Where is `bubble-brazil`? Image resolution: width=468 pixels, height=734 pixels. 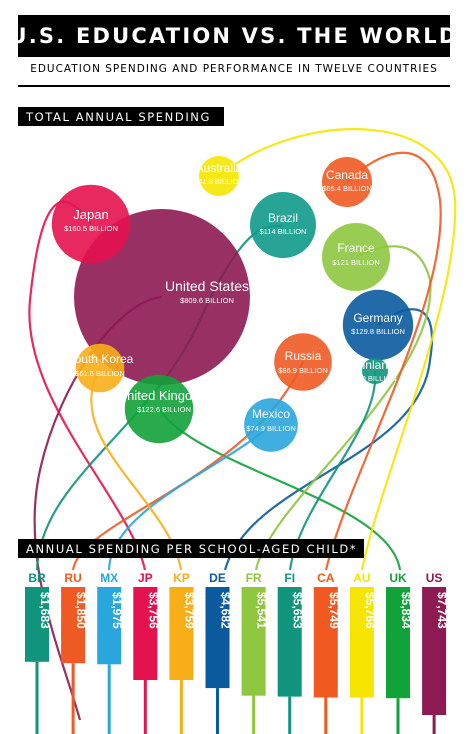
bubble-brazil is located at coordinates (283, 225).